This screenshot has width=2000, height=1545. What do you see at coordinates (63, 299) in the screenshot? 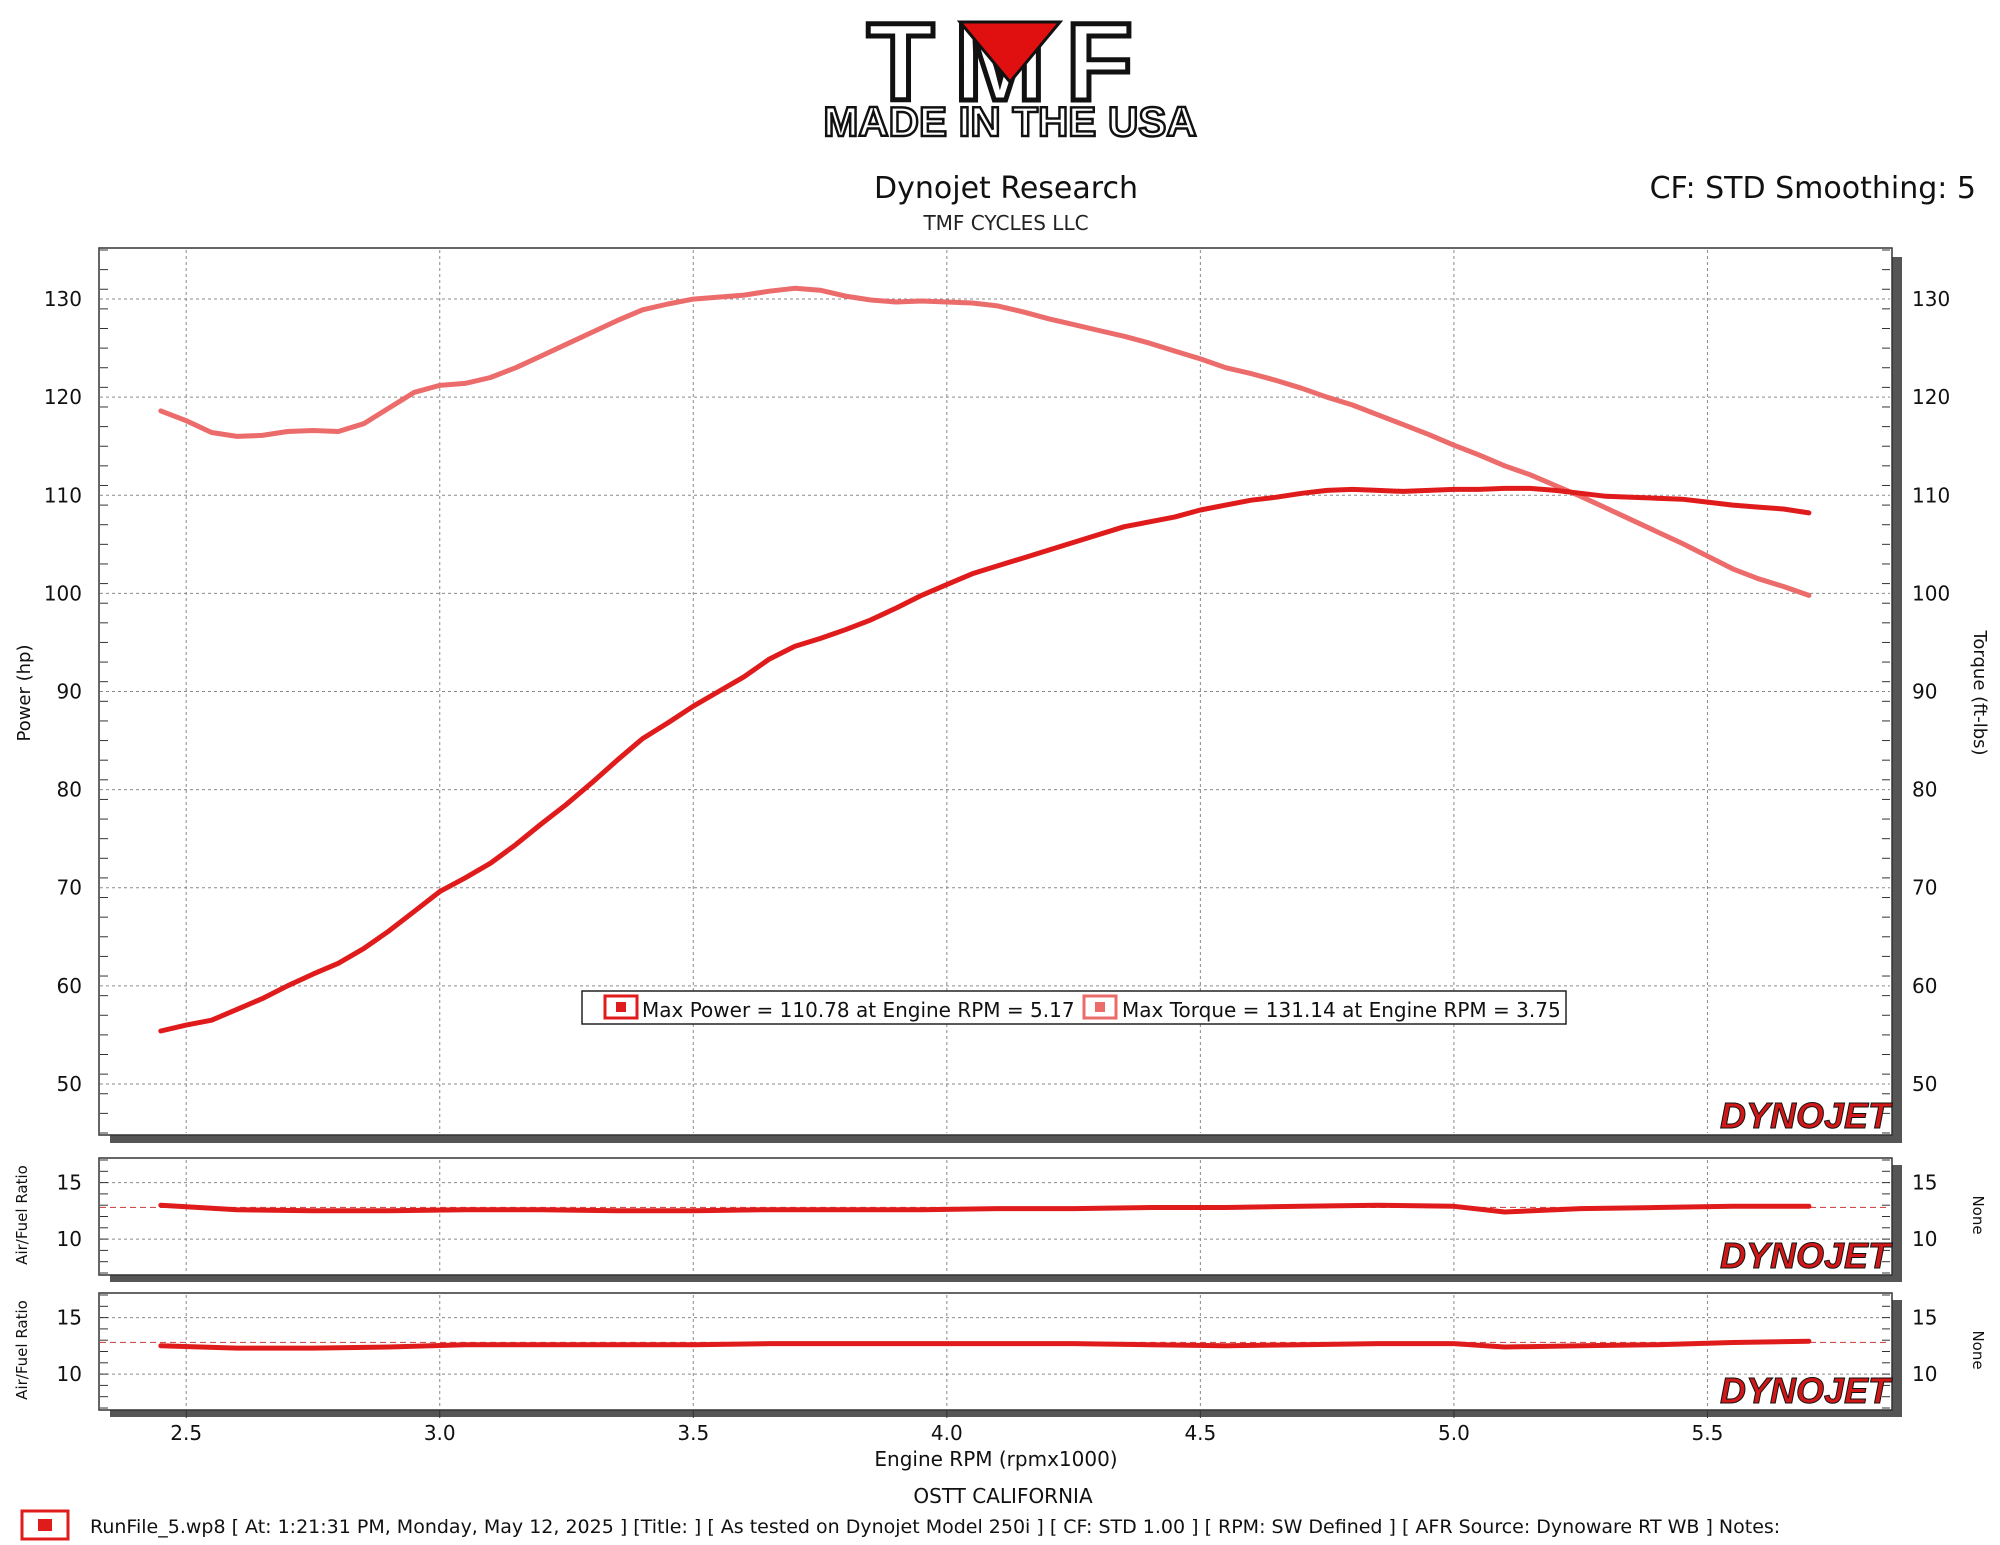
I see `main-tick-label-left: 130` at bounding box center [63, 299].